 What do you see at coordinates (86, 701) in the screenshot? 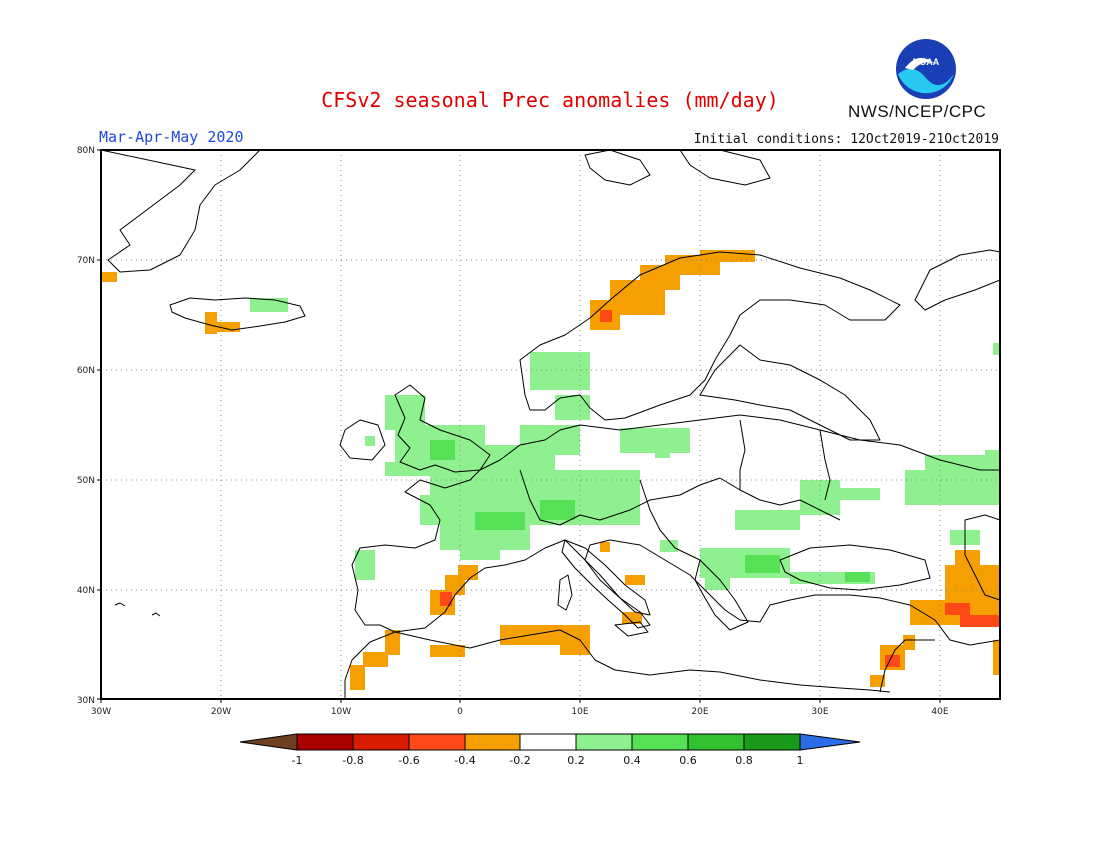
I see `lat-label: 30N` at bounding box center [86, 701].